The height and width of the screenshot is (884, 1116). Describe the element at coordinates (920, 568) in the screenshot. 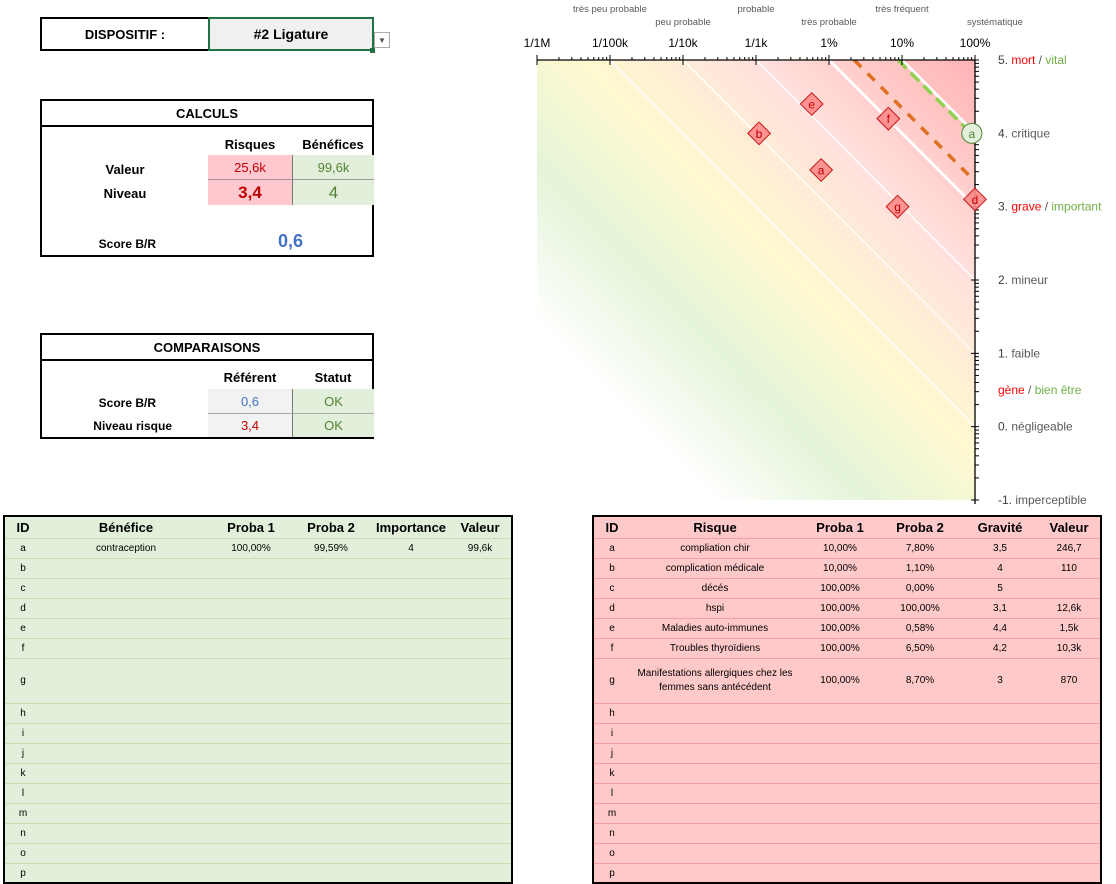

I see `cell-proba2: 1,10%` at that location.